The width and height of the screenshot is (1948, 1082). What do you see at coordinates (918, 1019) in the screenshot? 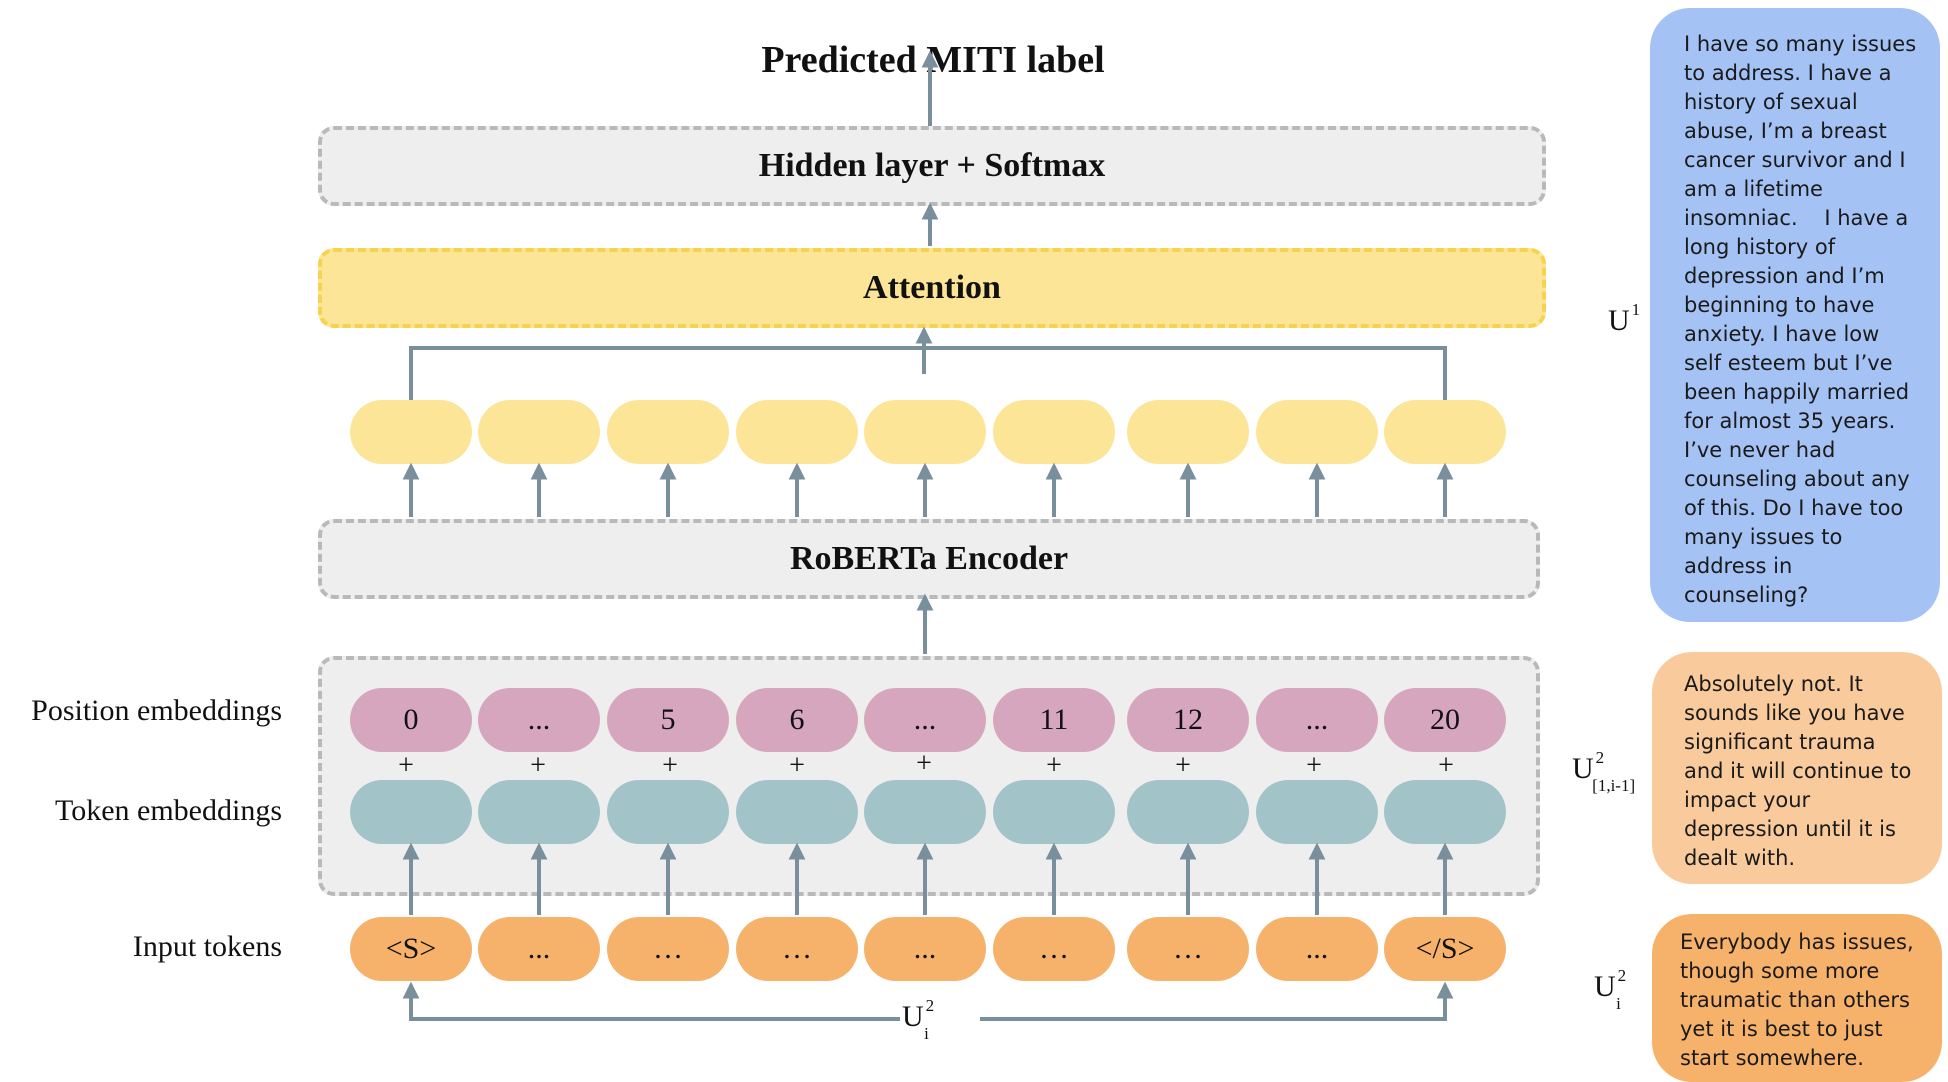
I see `bottom-utterance-label: U 2i` at bounding box center [918, 1019].